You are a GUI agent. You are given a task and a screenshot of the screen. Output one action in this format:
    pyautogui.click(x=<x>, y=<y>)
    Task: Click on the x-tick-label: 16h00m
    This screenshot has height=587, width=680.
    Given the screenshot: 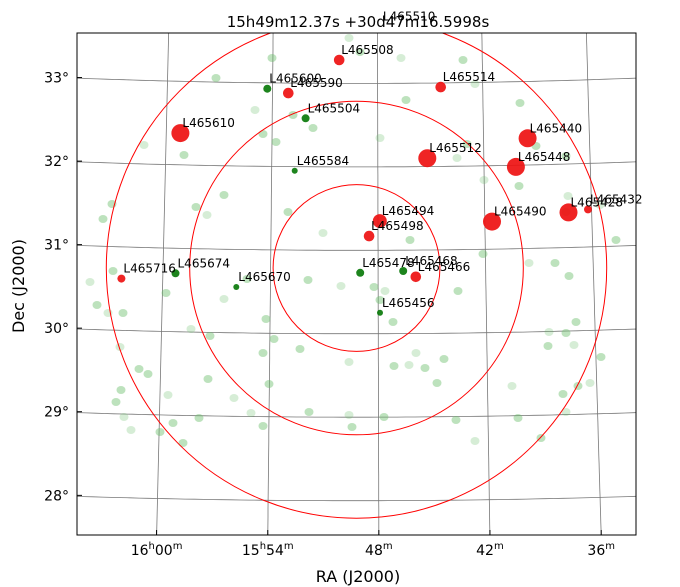 What is the action you would take?
    pyautogui.click(x=157, y=550)
    